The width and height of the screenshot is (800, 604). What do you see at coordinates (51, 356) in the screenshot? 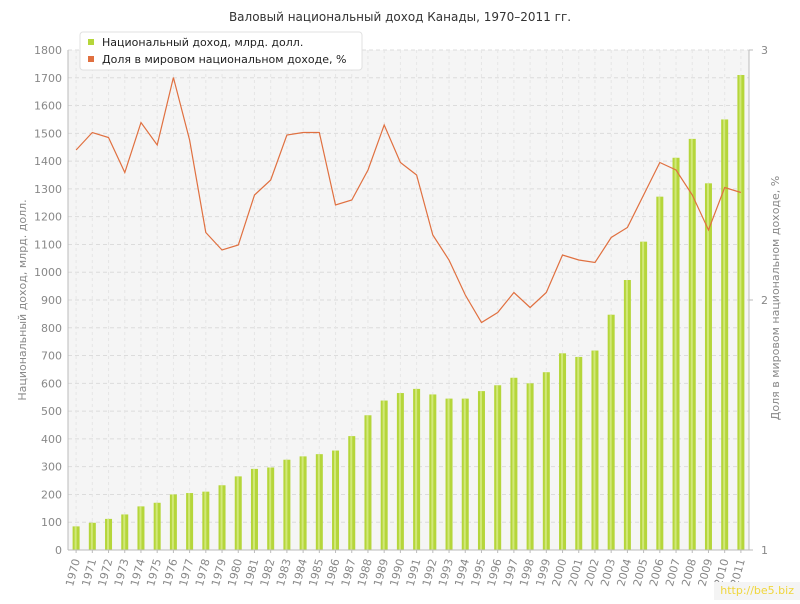
I see `y-tick-label: 700` at bounding box center [51, 356].